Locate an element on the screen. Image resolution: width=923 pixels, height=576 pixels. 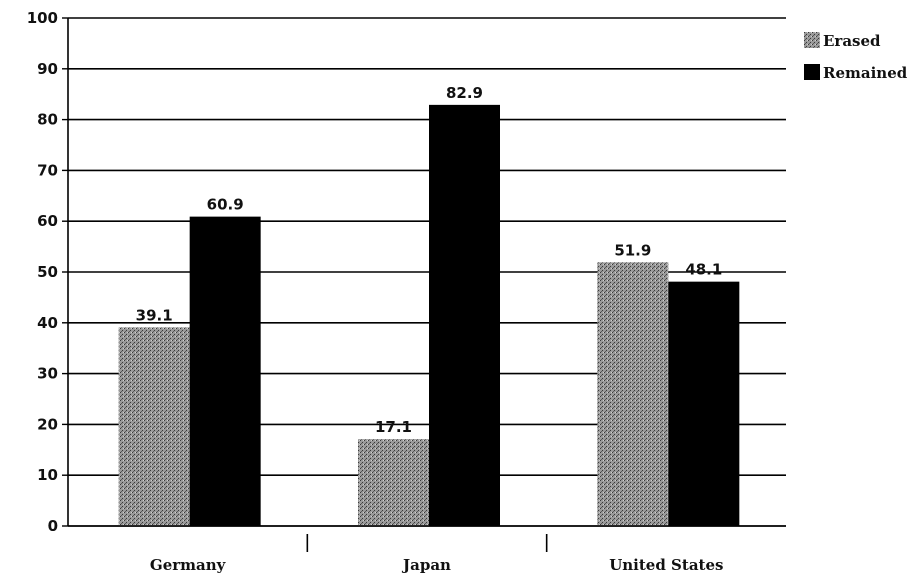
legend: Erased Remained is located at coordinates (856, 57).